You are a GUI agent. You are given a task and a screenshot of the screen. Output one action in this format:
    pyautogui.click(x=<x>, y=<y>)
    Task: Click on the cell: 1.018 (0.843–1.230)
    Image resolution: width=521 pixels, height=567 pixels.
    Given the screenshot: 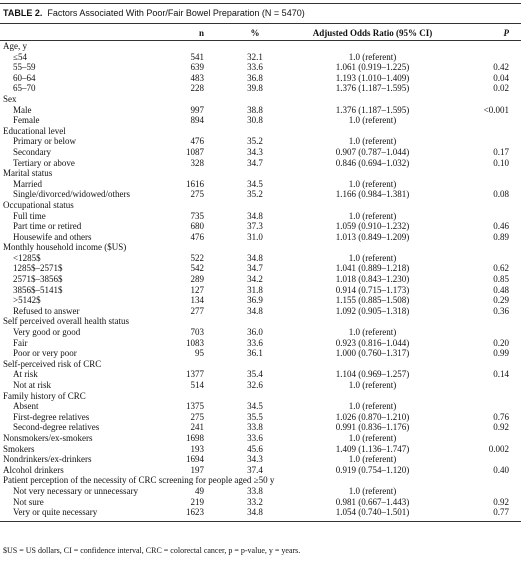 What is the action you would take?
    pyautogui.click(x=372, y=279)
    